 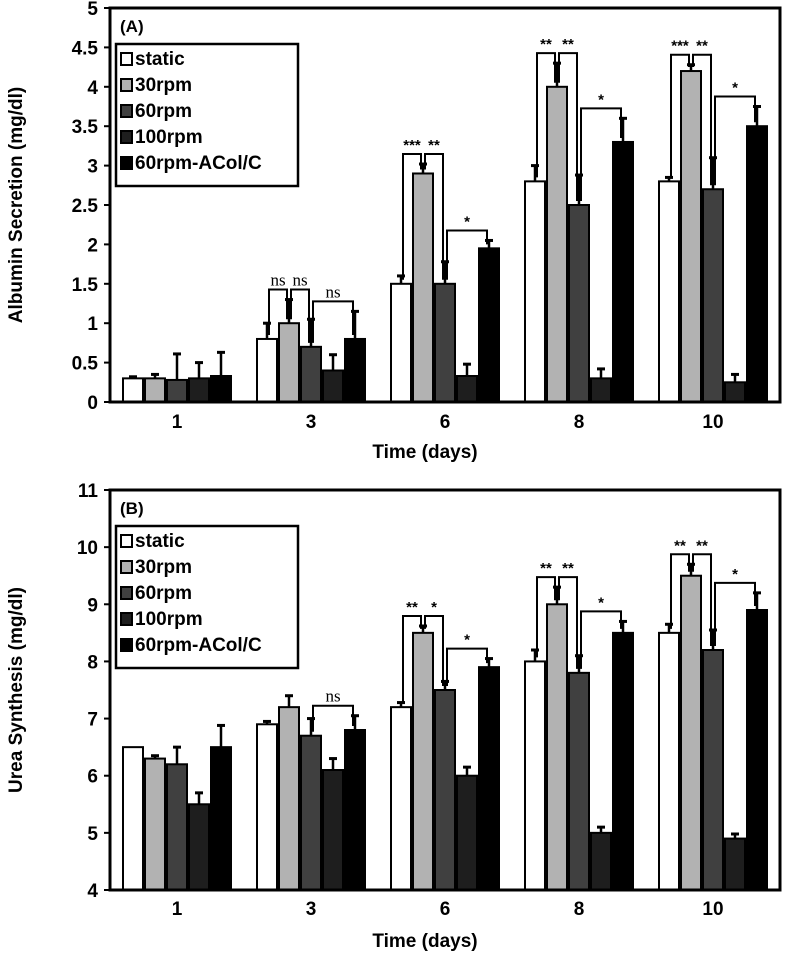 I want to click on y-tick-label: 2.5, so click(x=85, y=206).